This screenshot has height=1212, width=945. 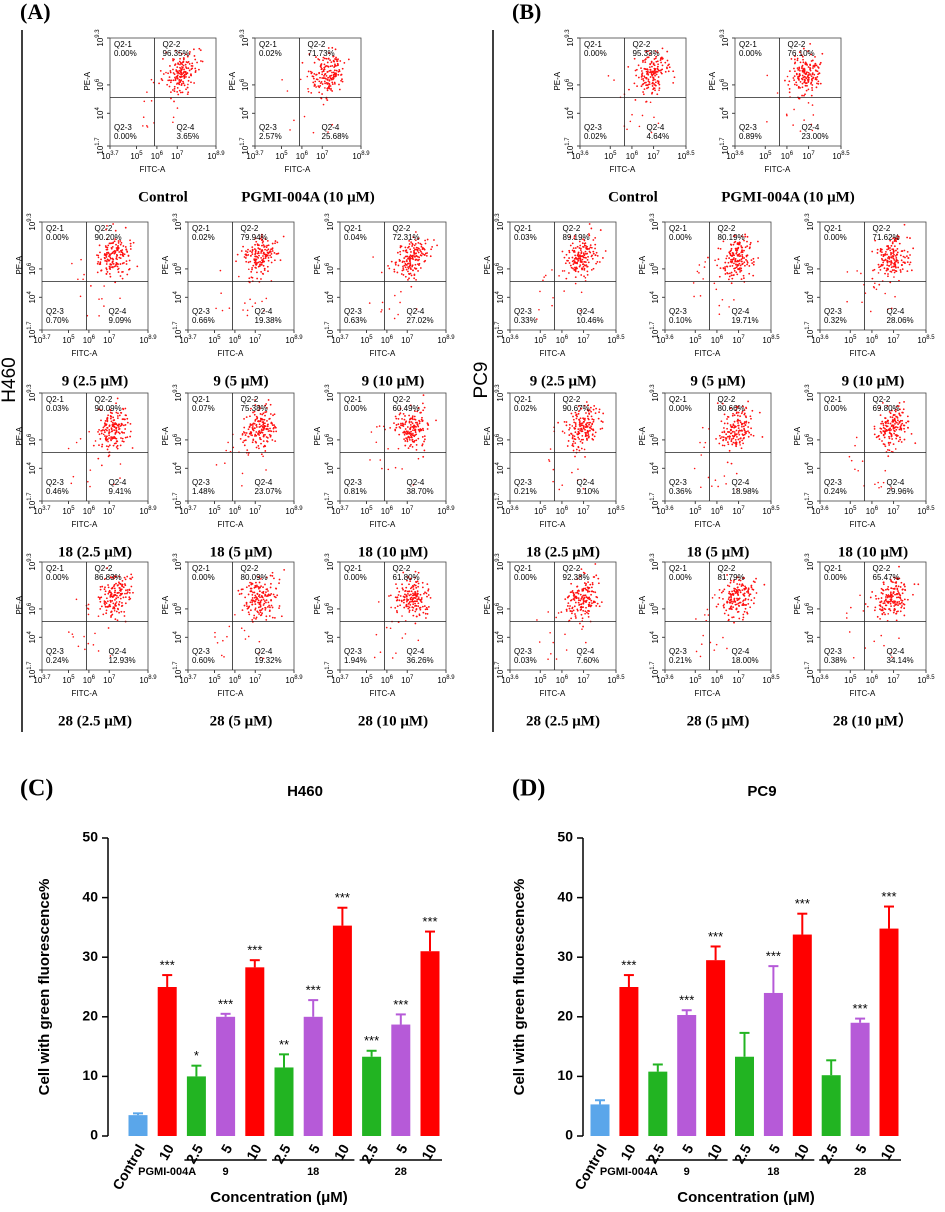 What do you see at coordinates (108, 237) in the screenshot?
I see `quadrant-percent: 90.20%` at bounding box center [108, 237].